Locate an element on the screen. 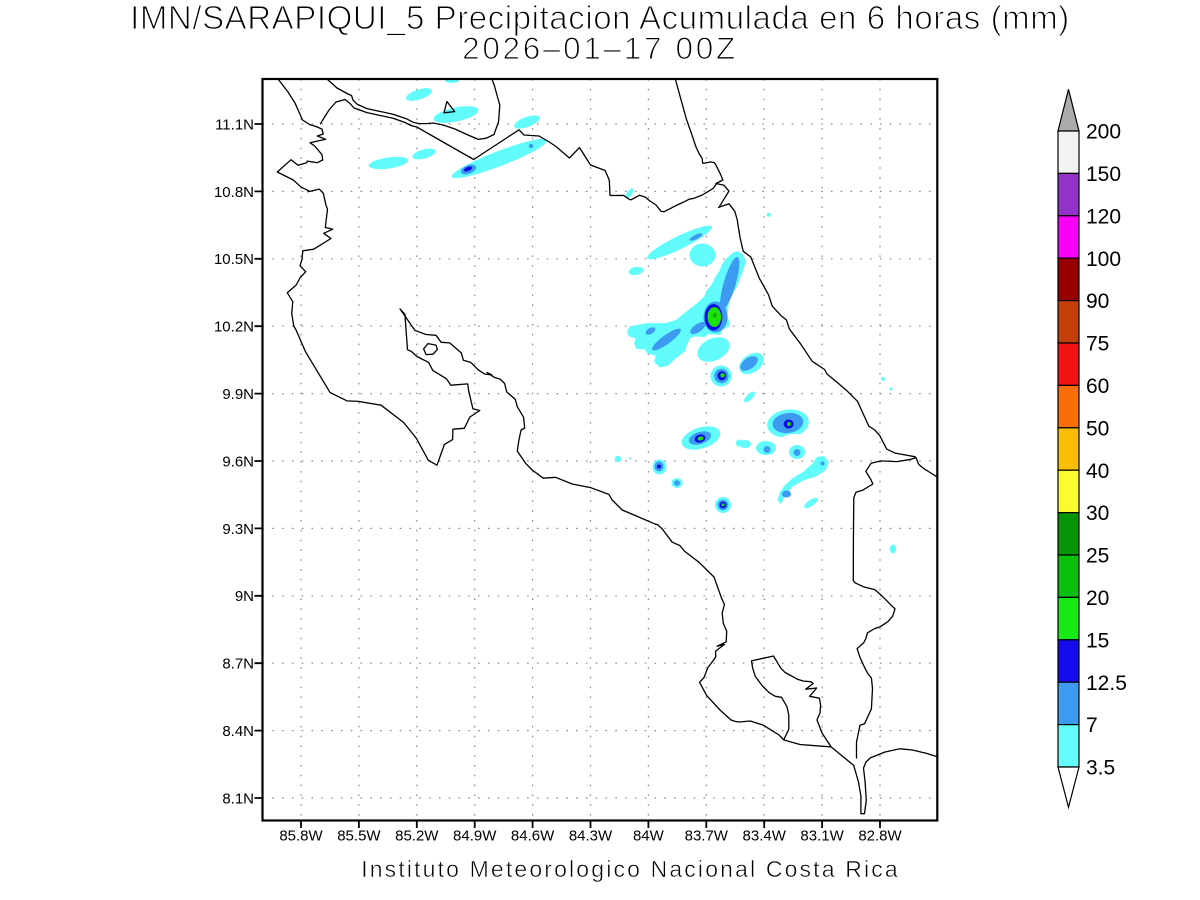 Image resolution: width=1200 pixels, height=900 pixels. svg-text: 9.3N is located at coordinates (238, 529).